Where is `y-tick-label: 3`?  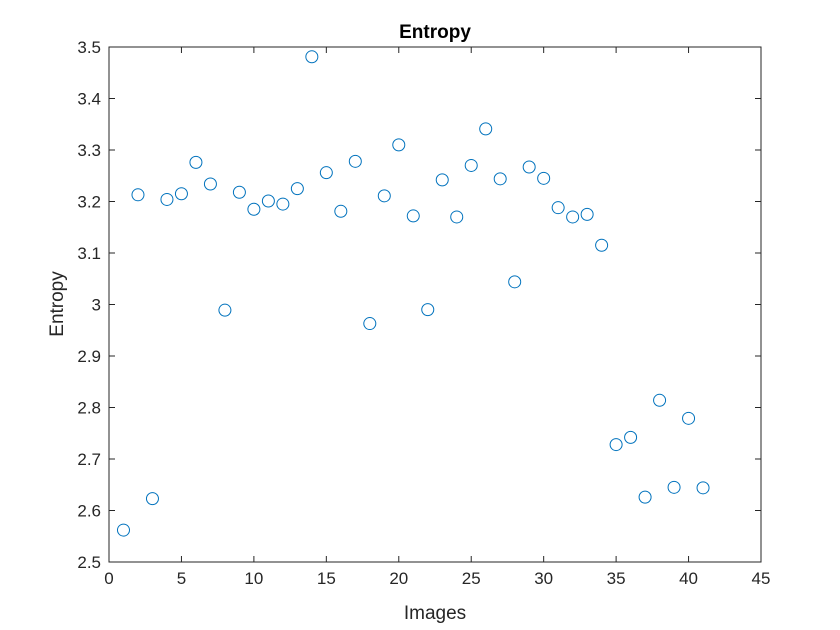
y-tick-label: 3 is located at coordinates (96, 305).